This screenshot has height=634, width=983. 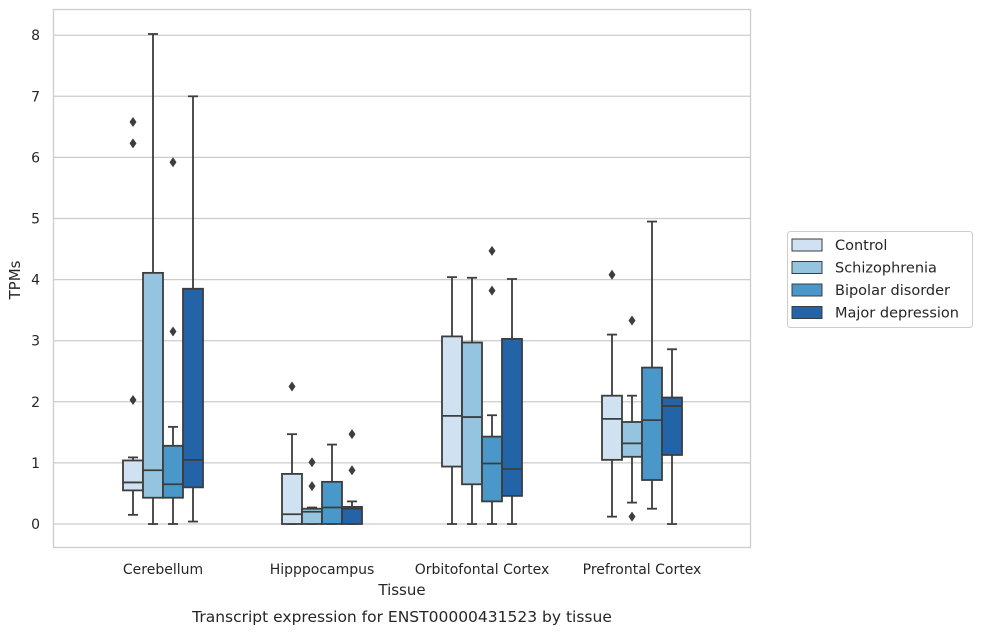 What do you see at coordinates (15, 280) in the screenshot?
I see `y-axis-label: TPMs` at bounding box center [15, 280].